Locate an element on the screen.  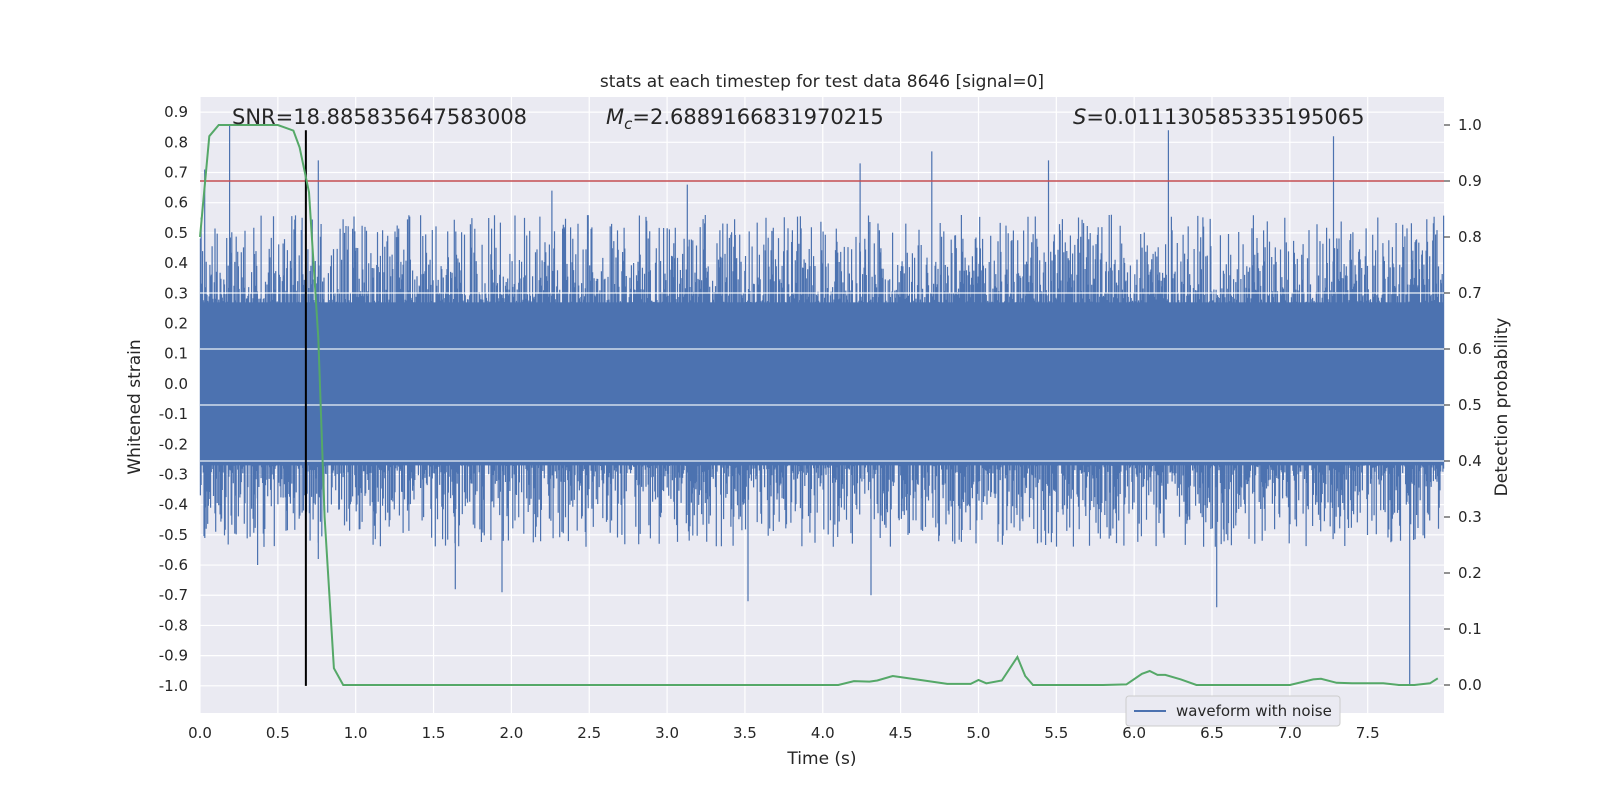
y-left-tick-label: 0.6 is located at coordinates (176, 203).